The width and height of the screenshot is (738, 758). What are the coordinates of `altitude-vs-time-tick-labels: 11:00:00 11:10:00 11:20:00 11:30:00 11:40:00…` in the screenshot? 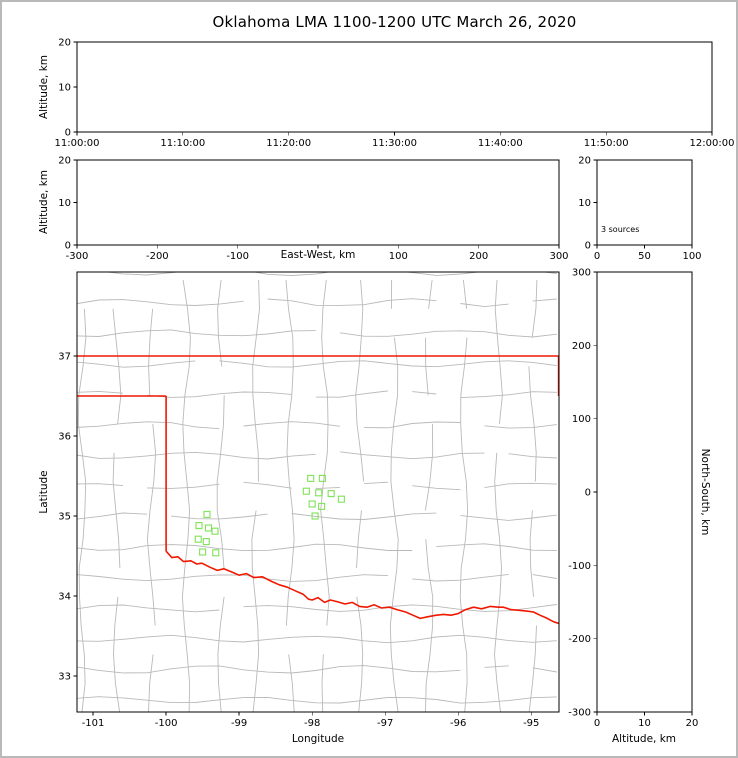 It's located at (395, 94).